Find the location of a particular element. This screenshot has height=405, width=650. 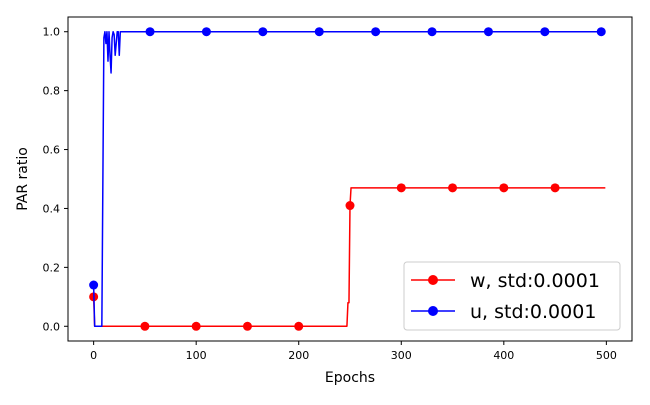

x-tick-label: 200 is located at coordinates (298, 355).